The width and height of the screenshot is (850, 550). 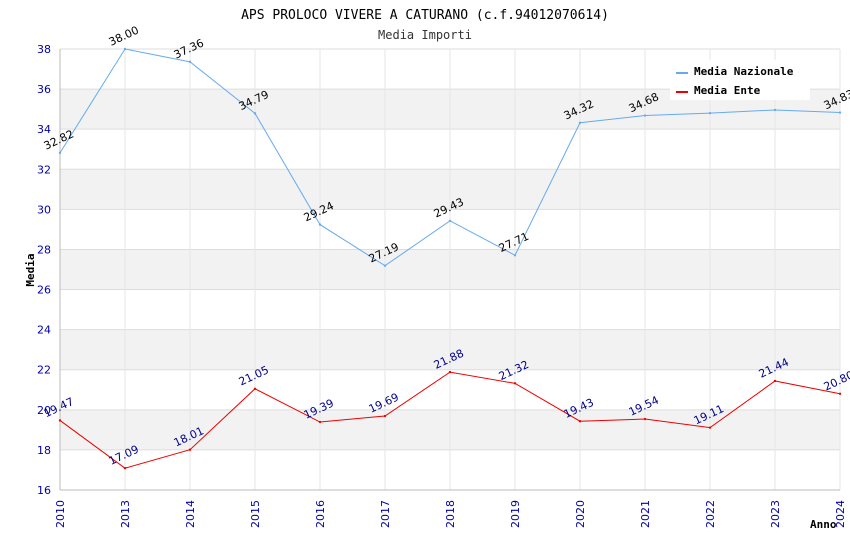 What do you see at coordinates (320, 514) in the screenshot?
I see `x-tick-label: 2016` at bounding box center [320, 514].